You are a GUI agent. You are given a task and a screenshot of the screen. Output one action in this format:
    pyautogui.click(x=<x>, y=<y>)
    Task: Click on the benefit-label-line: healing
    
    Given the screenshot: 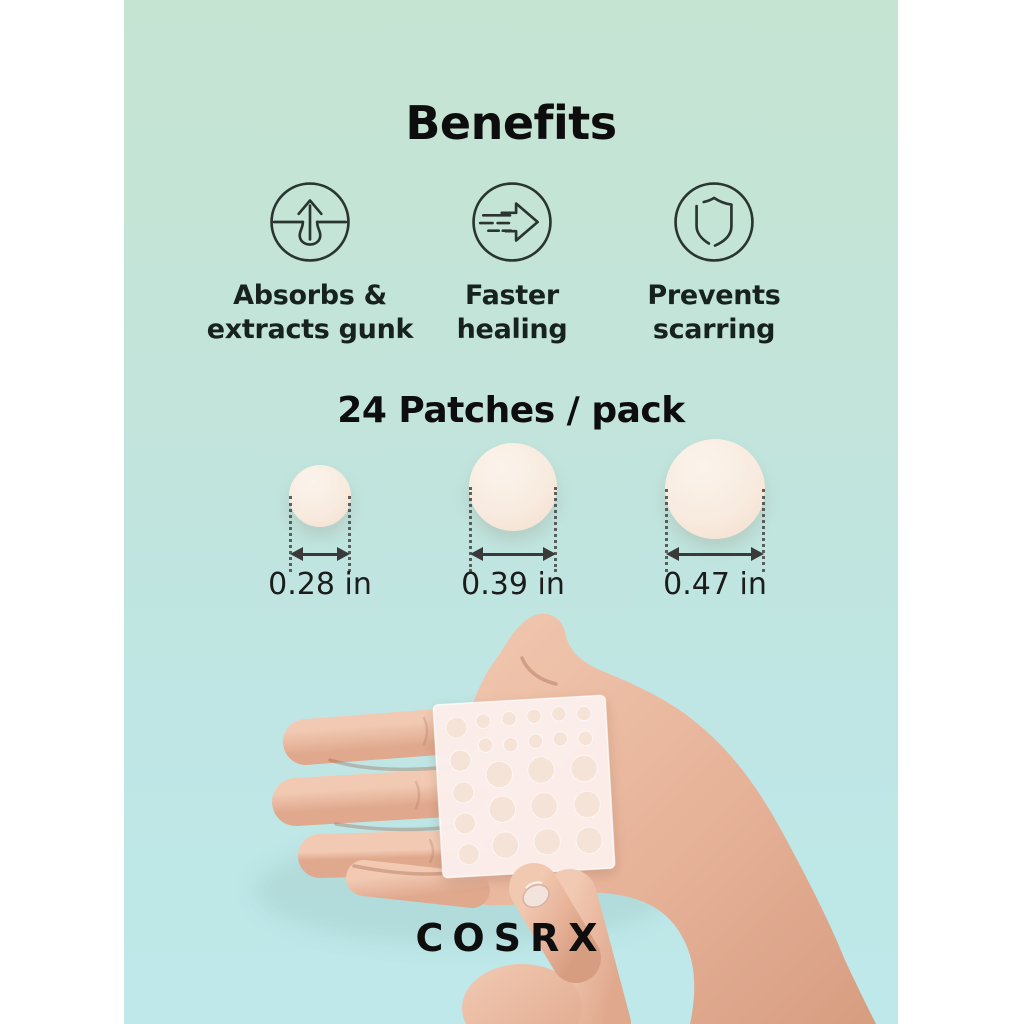 What is the action you would take?
    pyautogui.click(x=512, y=330)
    